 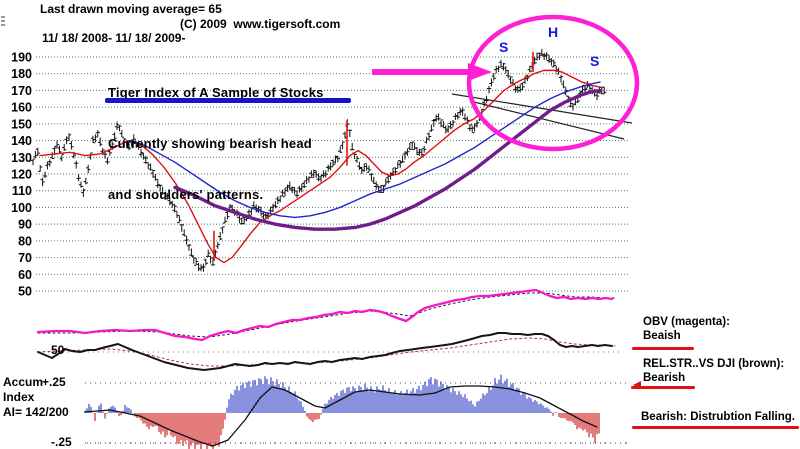 I want to click on svg-text: 130, so click(x=21, y=158).